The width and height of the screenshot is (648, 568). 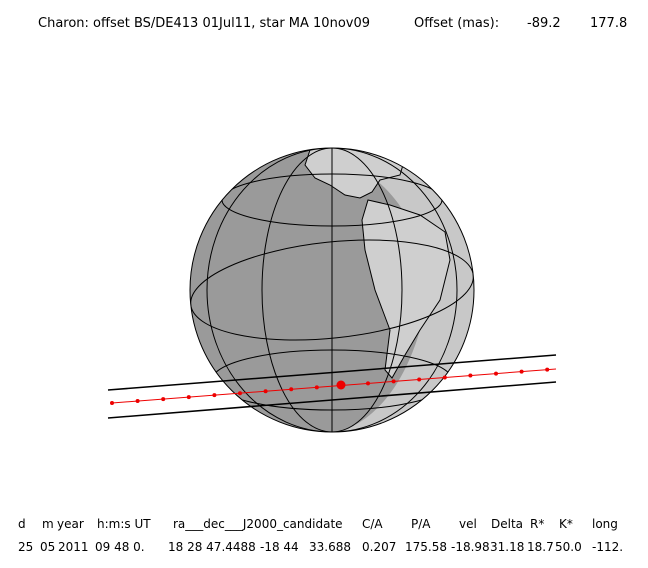 What do you see at coordinates (48, 524) in the screenshot?
I see `column-header: m` at bounding box center [48, 524].